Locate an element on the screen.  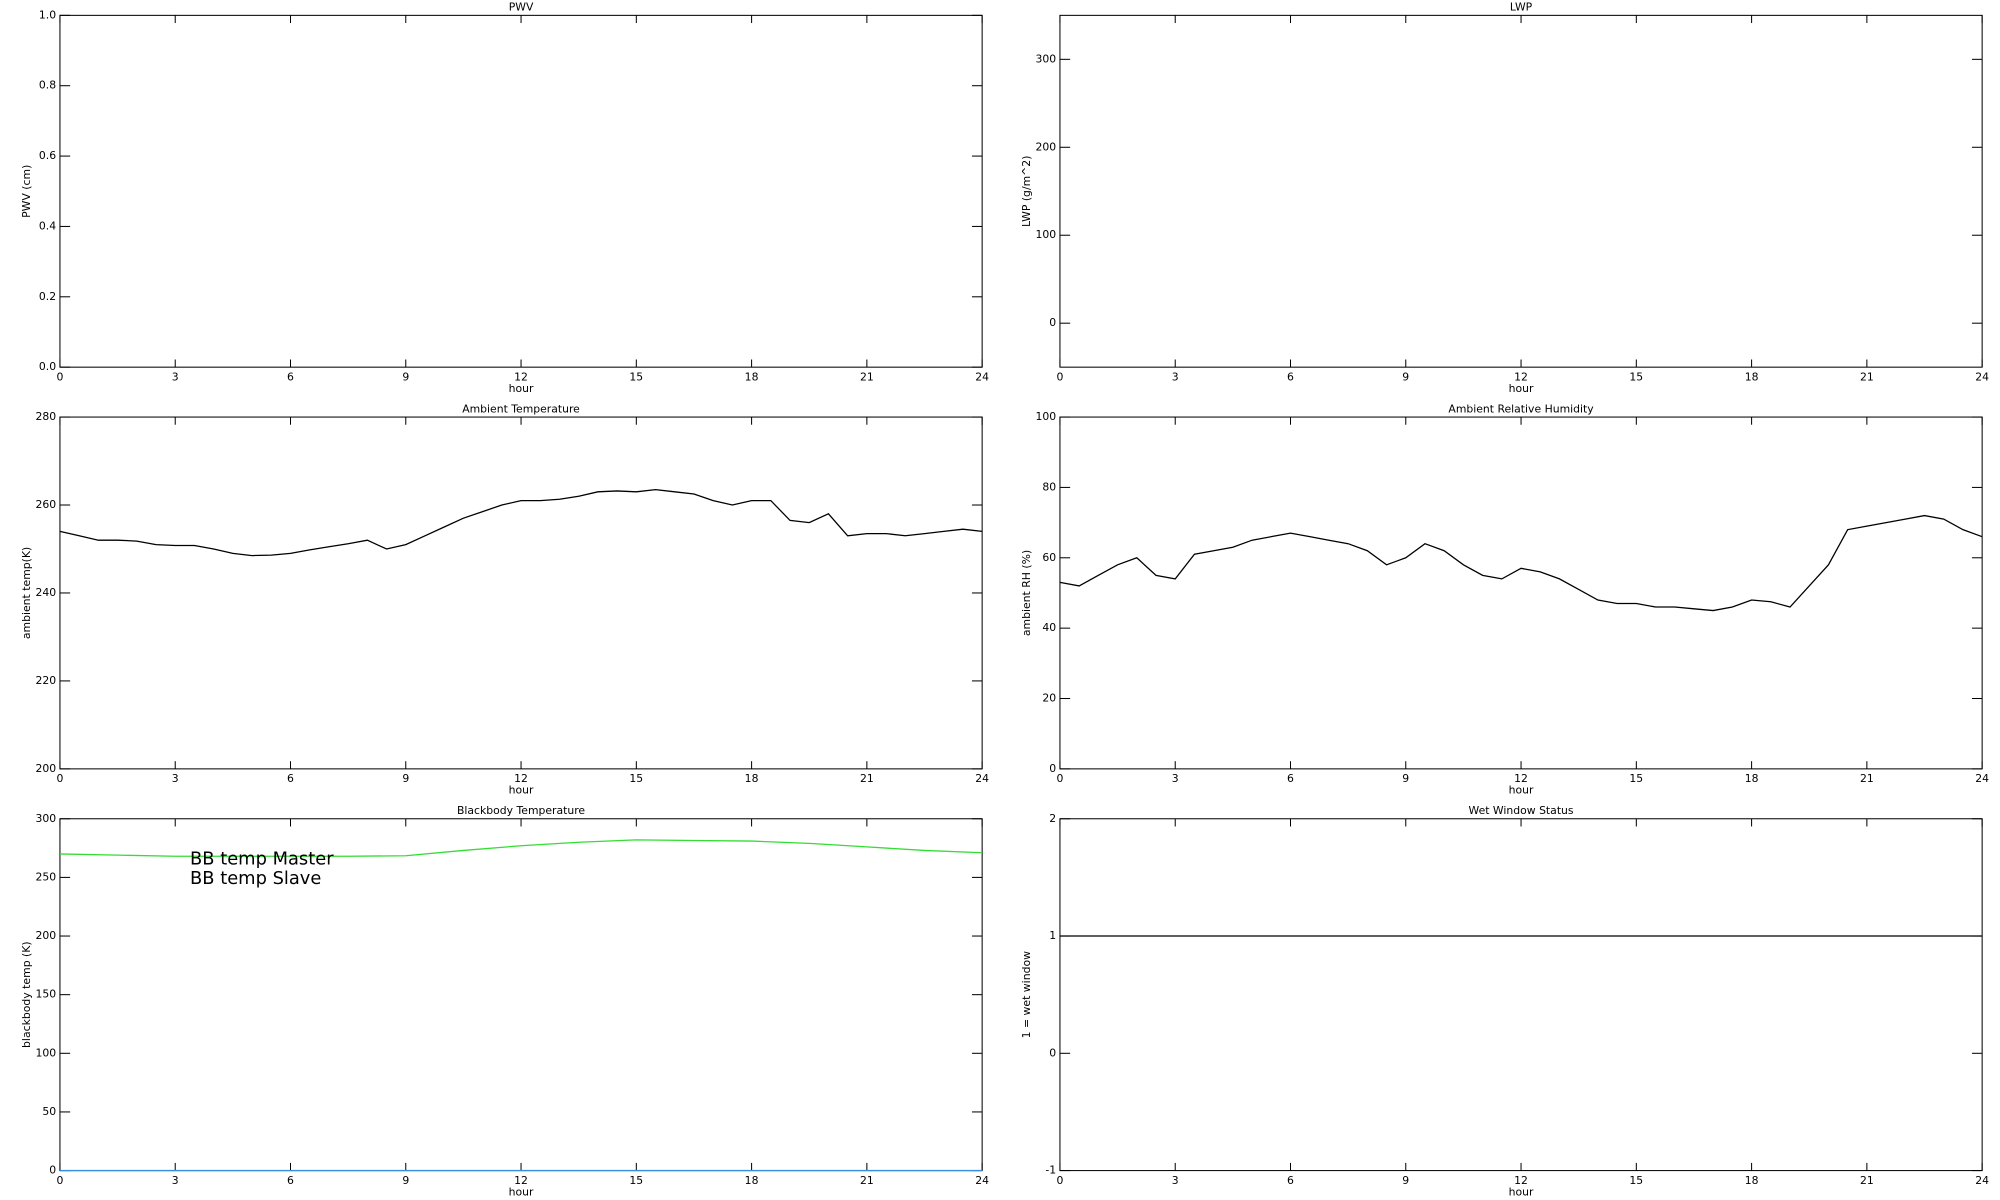
y-tick-label: 240 is located at coordinates (45, 592).